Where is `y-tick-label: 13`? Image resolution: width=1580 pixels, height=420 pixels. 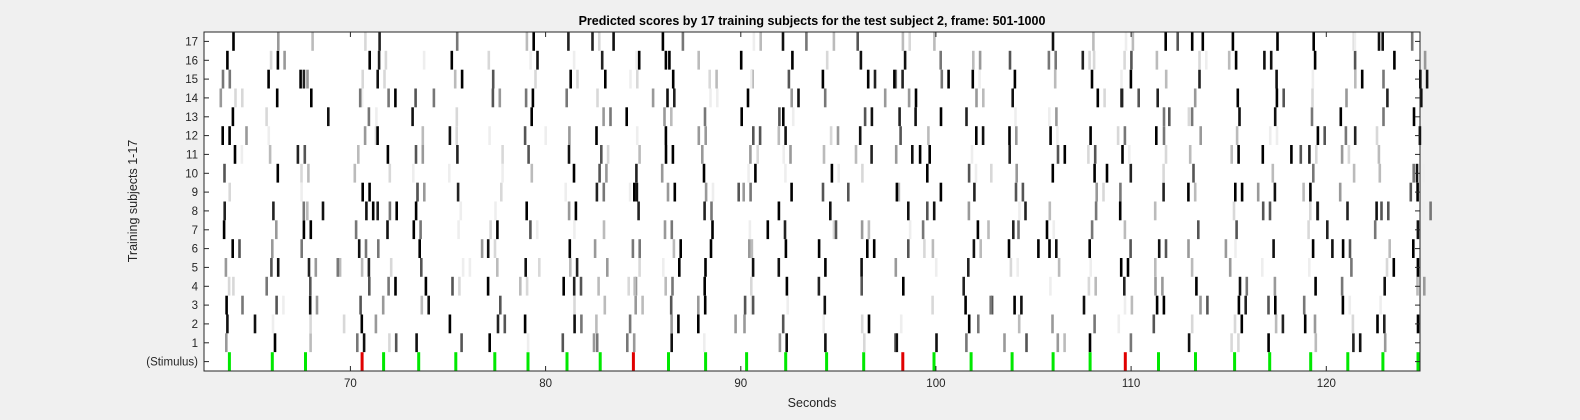 y-tick-label: 13 is located at coordinates (191, 118).